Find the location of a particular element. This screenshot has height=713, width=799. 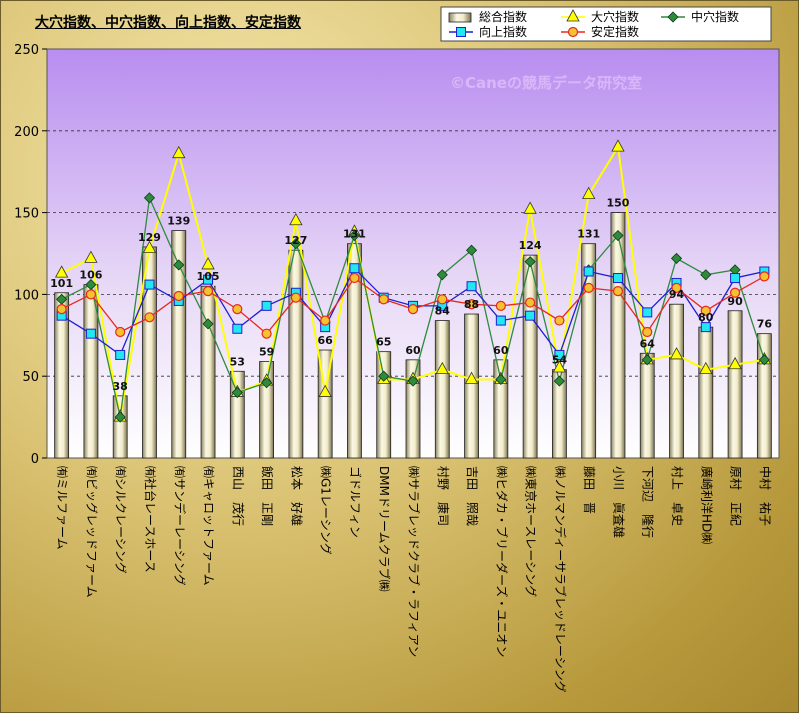

data-label: 76 is located at coordinates (765, 324).